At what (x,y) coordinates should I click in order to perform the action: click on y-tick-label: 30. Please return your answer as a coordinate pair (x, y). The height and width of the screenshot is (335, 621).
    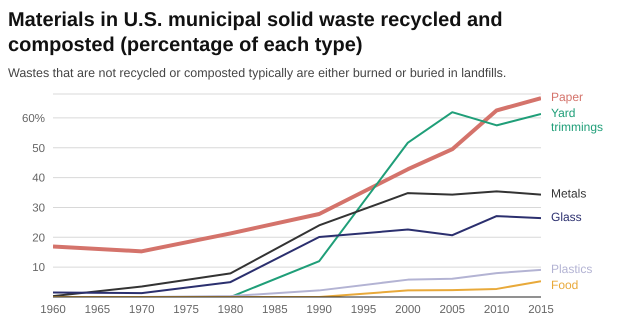
    Looking at the image, I should click on (38, 208).